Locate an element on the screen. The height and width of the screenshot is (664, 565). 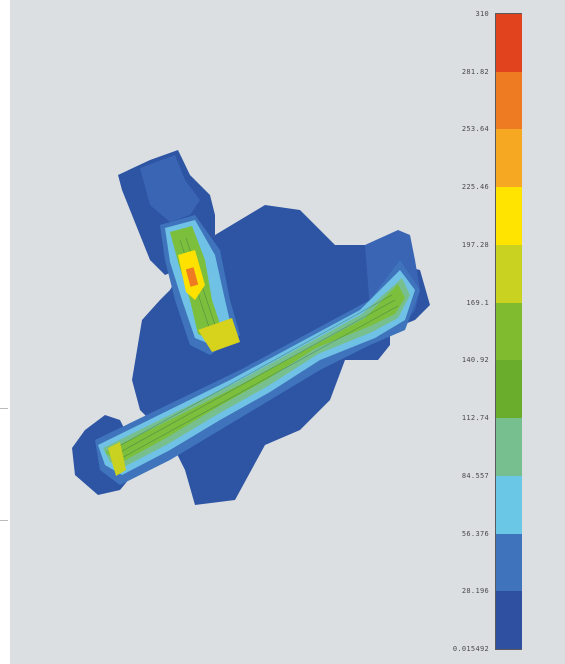
colorbar-tick-label: 112.74 is located at coordinates (475, 418).